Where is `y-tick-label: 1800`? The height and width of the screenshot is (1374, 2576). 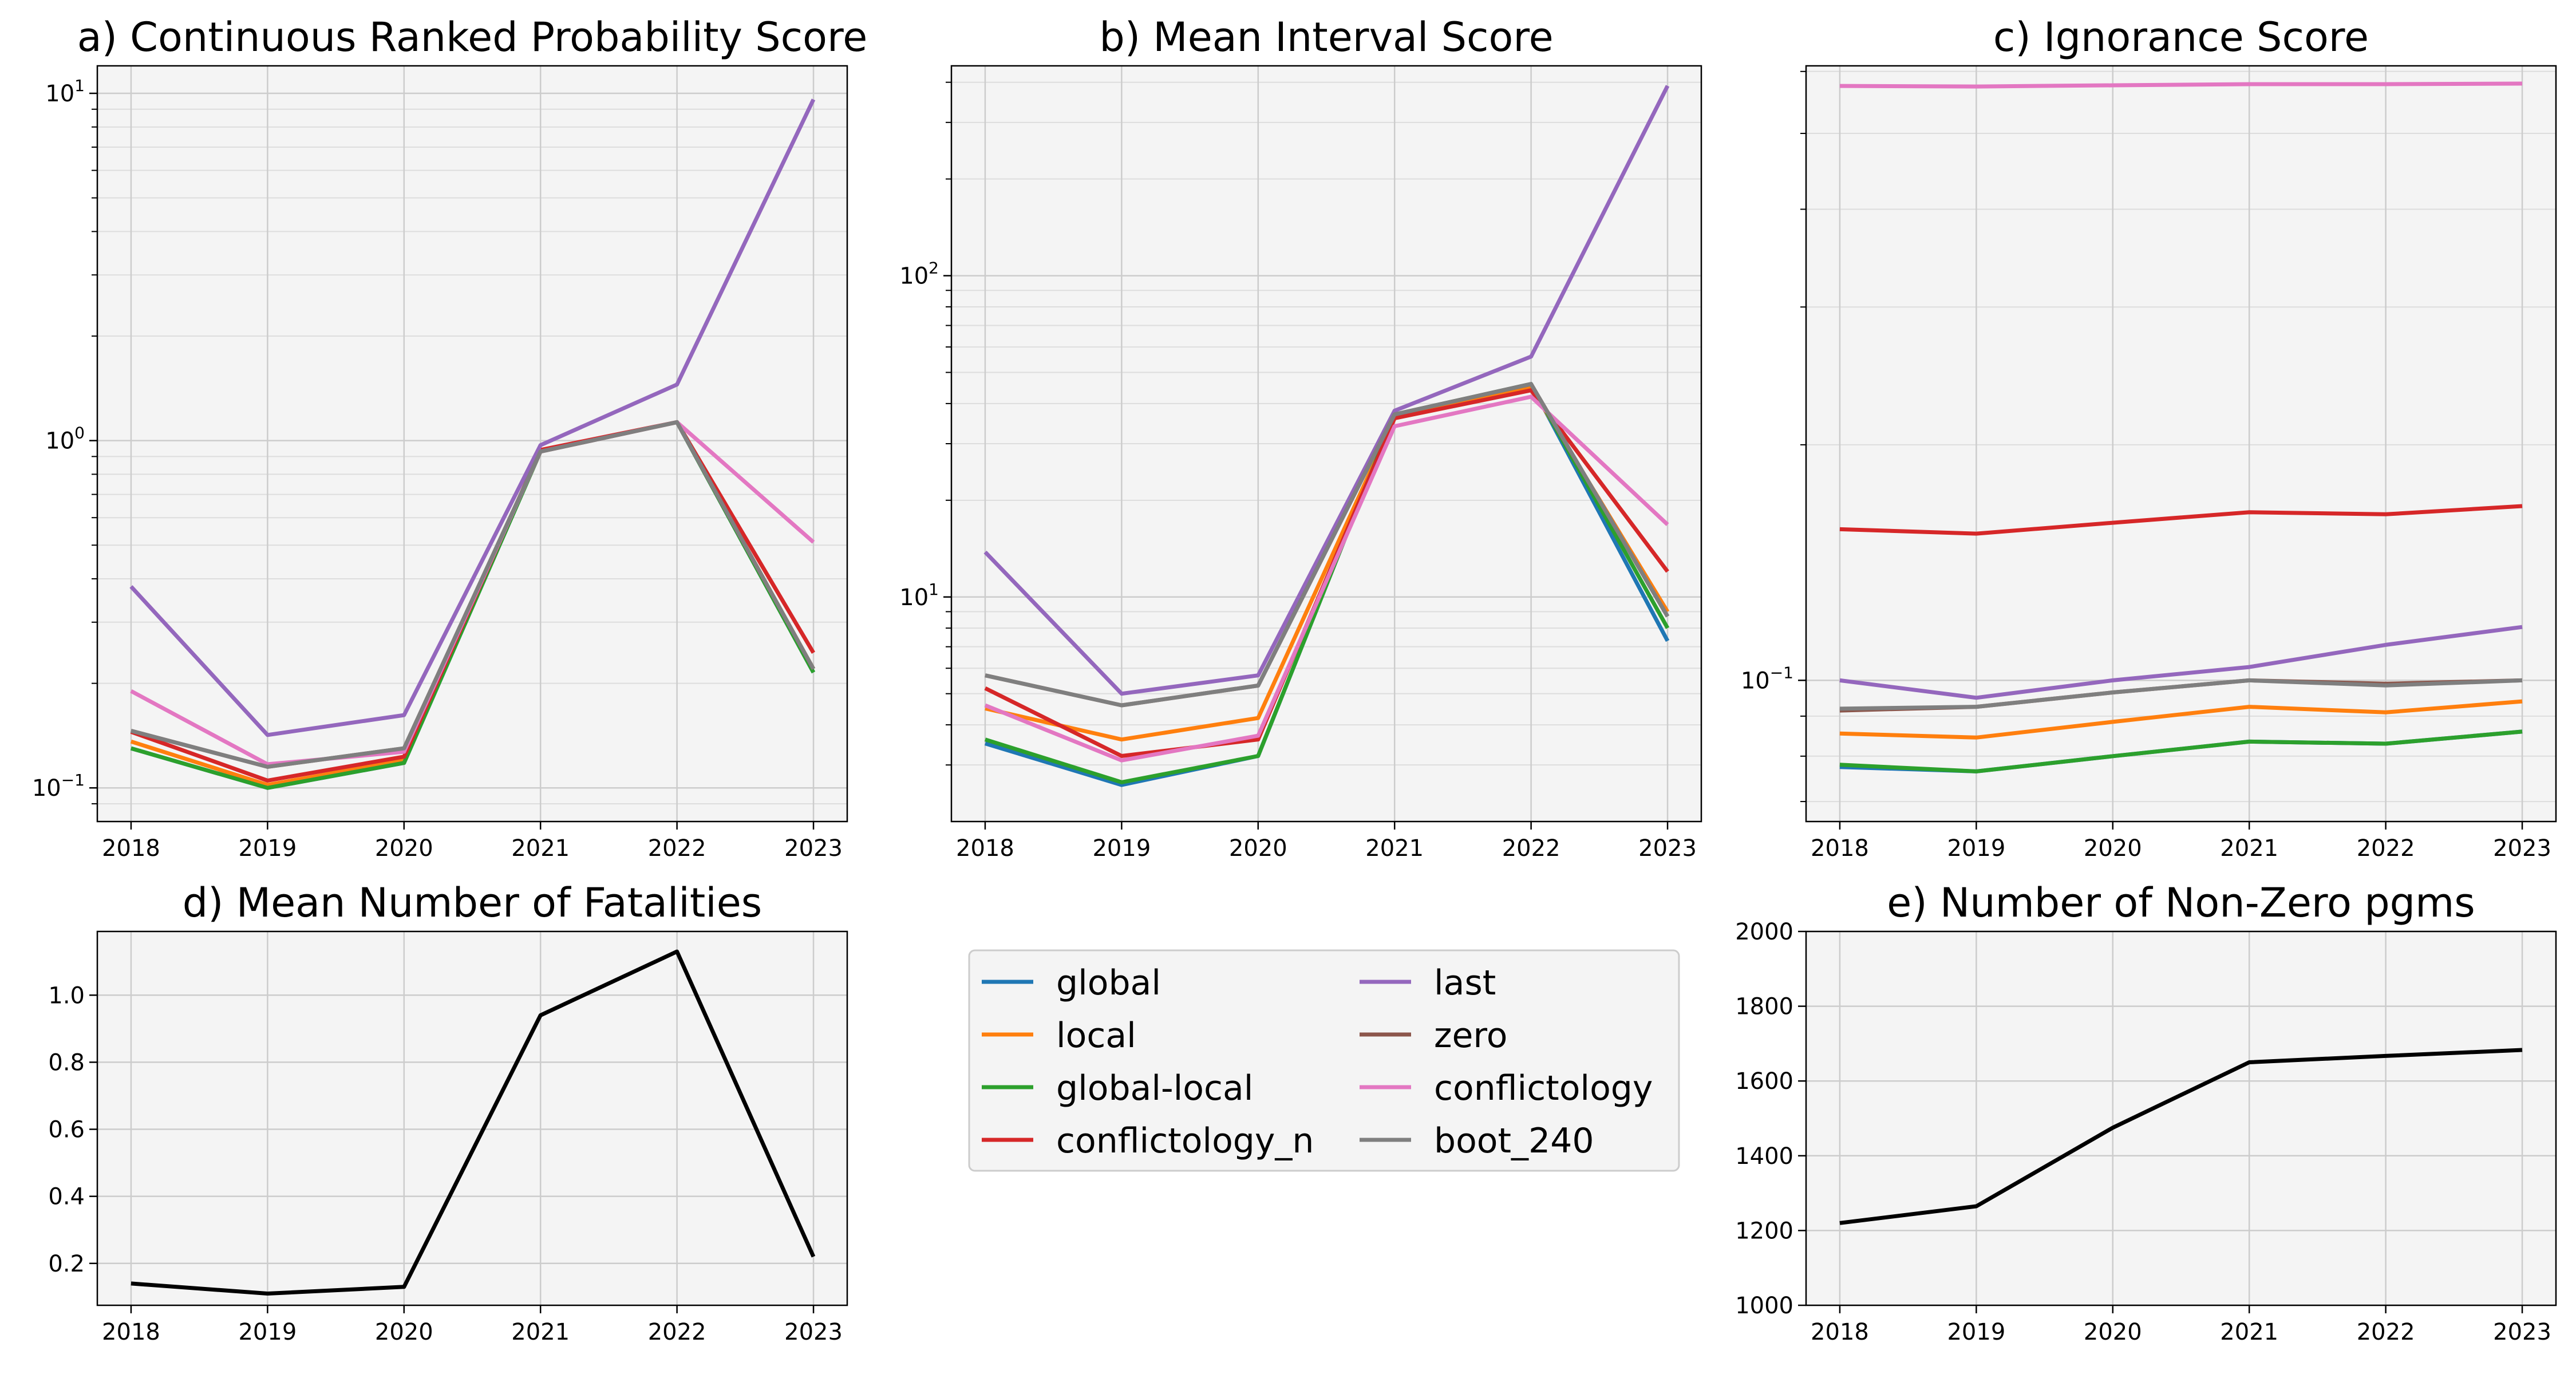 y-tick-label: 1800 is located at coordinates (1764, 1007).